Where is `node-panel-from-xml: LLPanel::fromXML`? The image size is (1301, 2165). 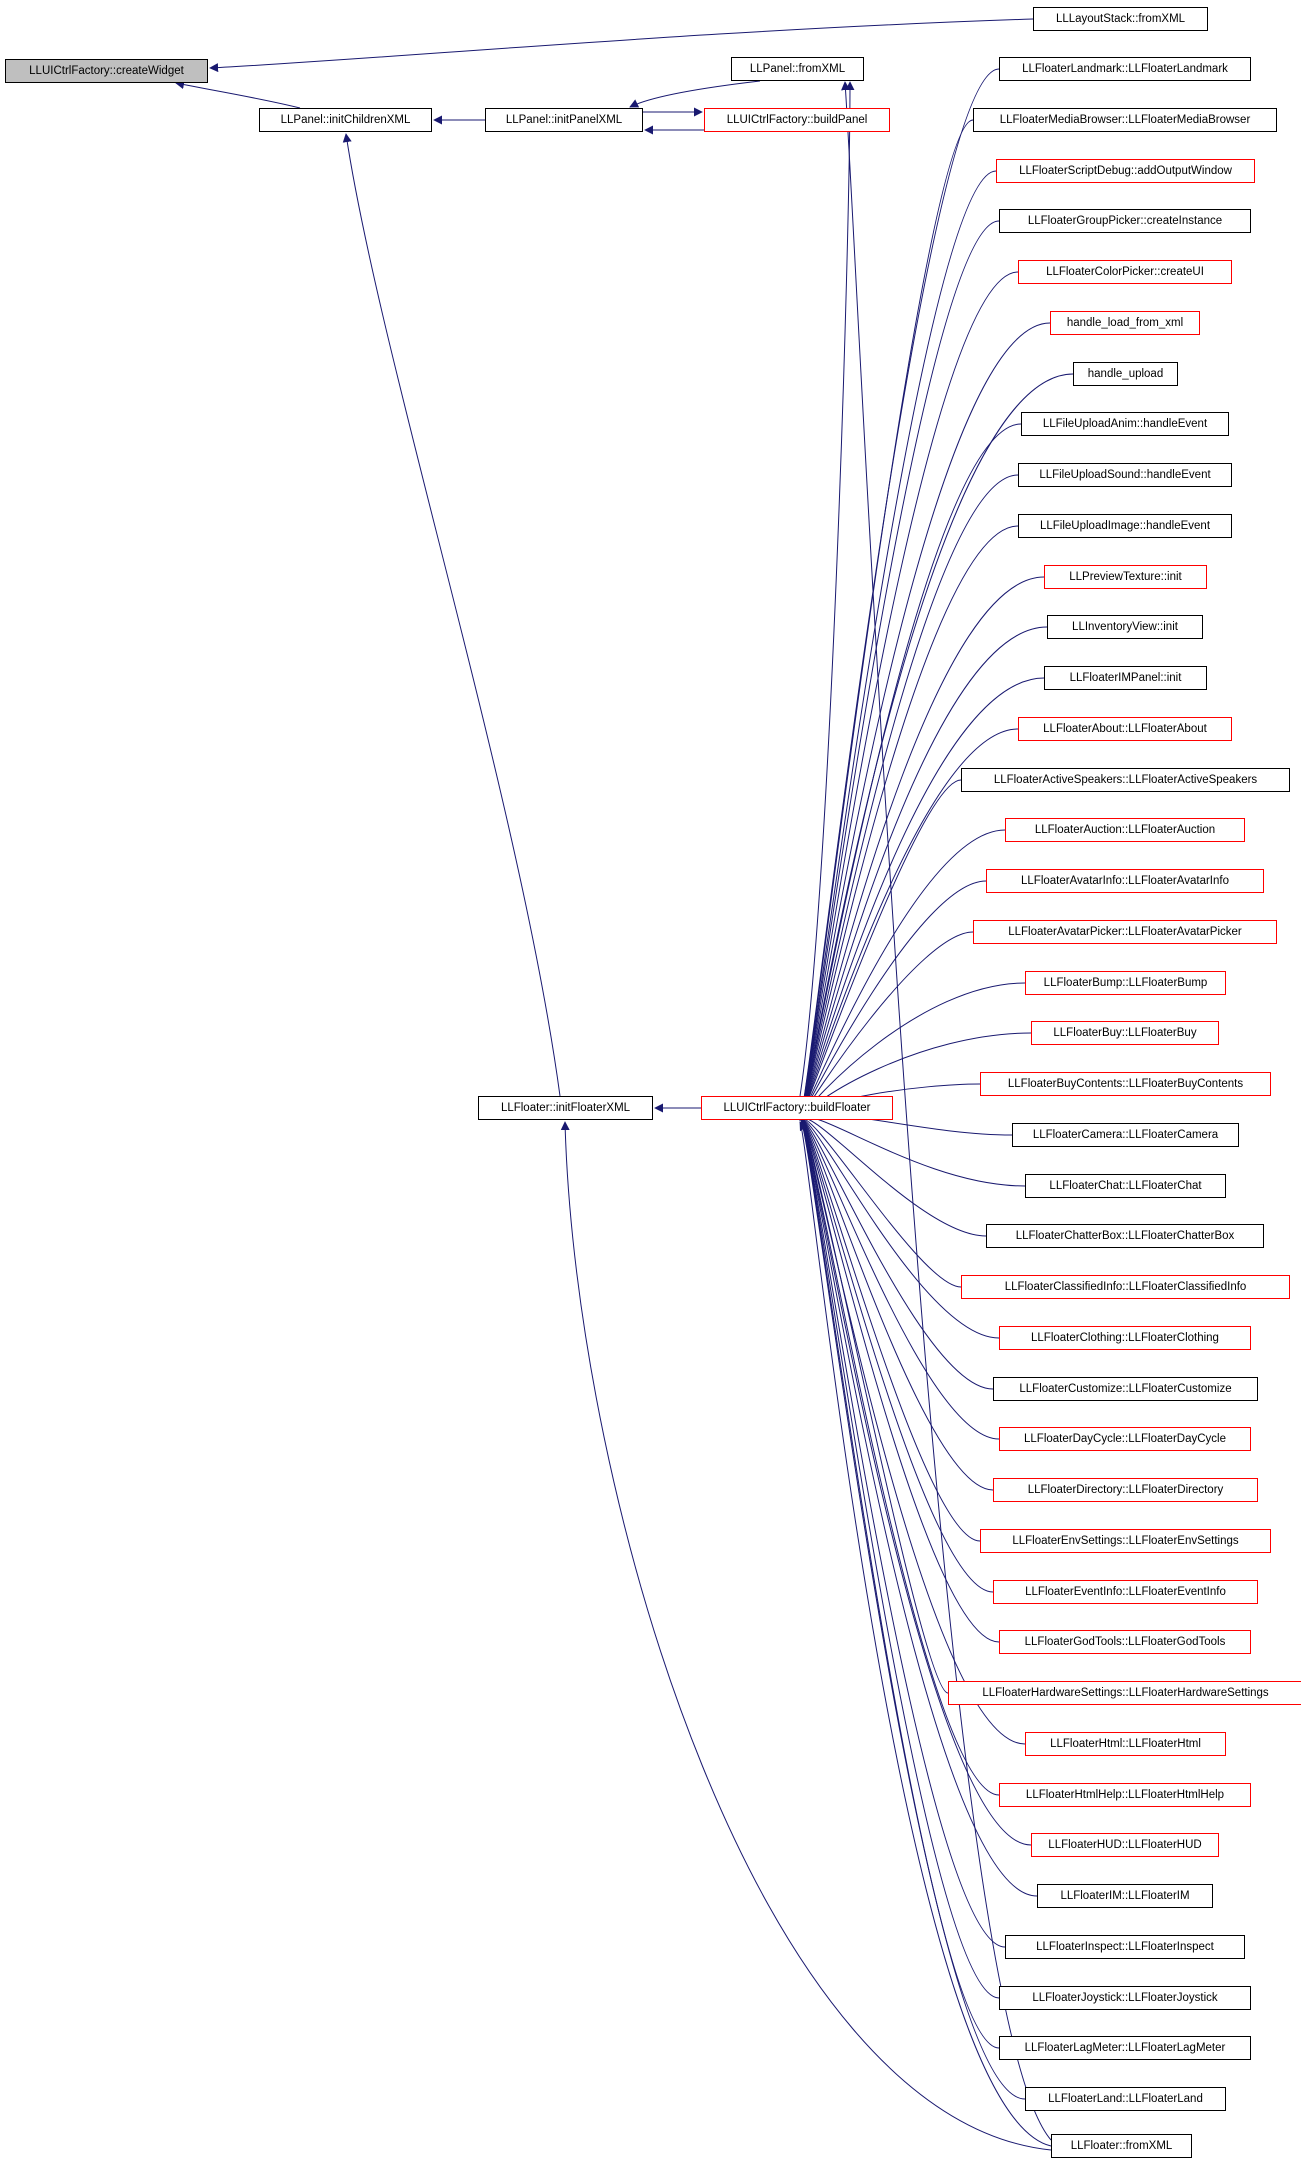
node-panel-from-xml: LLPanel::fromXML is located at coordinates (797, 69).